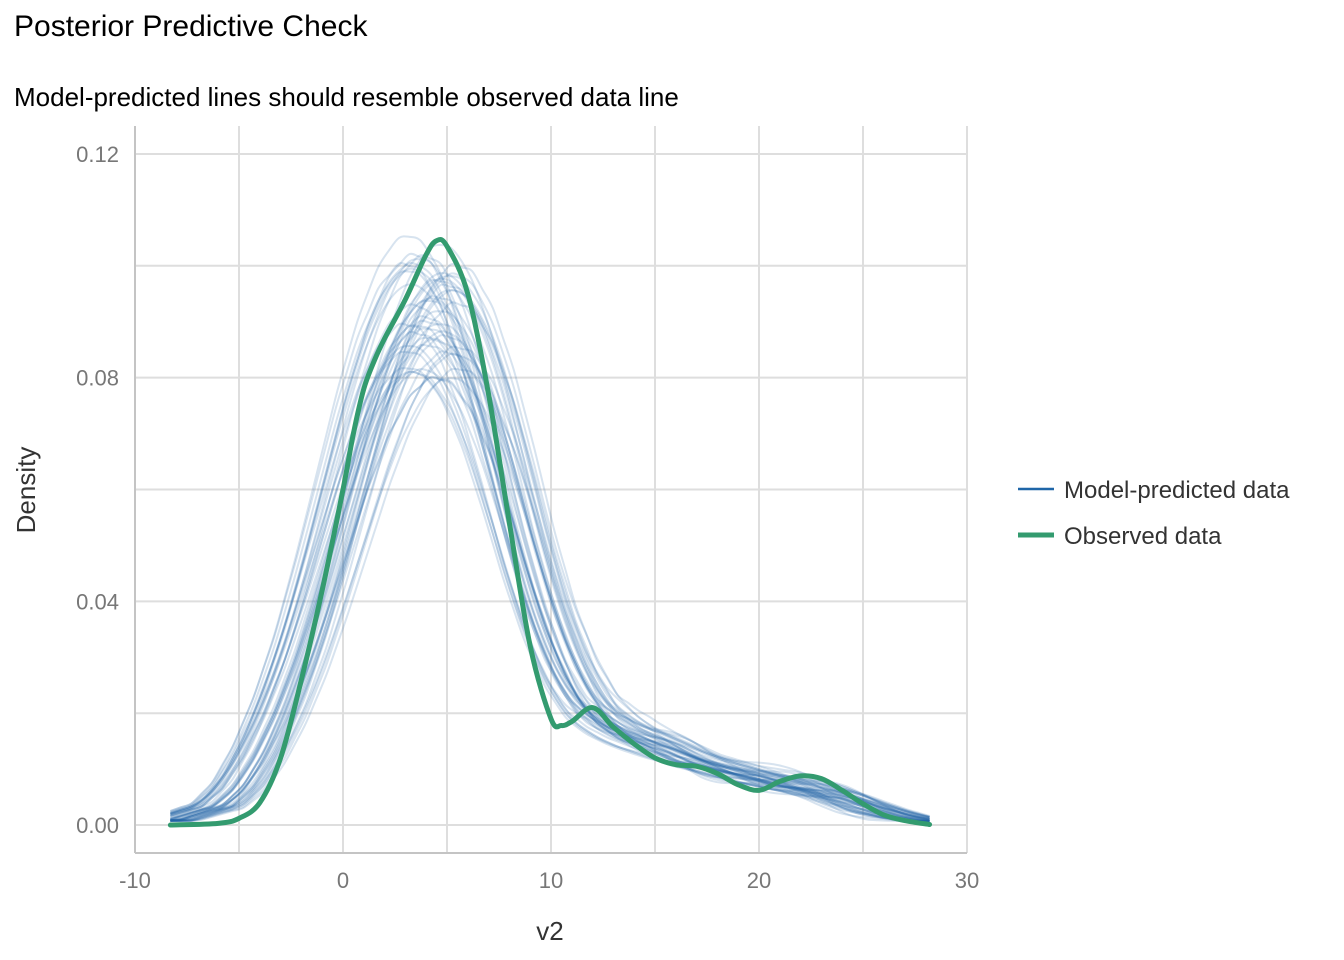  What do you see at coordinates (97, 378) in the screenshot?
I see `y-tick-label: 0.08` at bounding box center [97, 378].